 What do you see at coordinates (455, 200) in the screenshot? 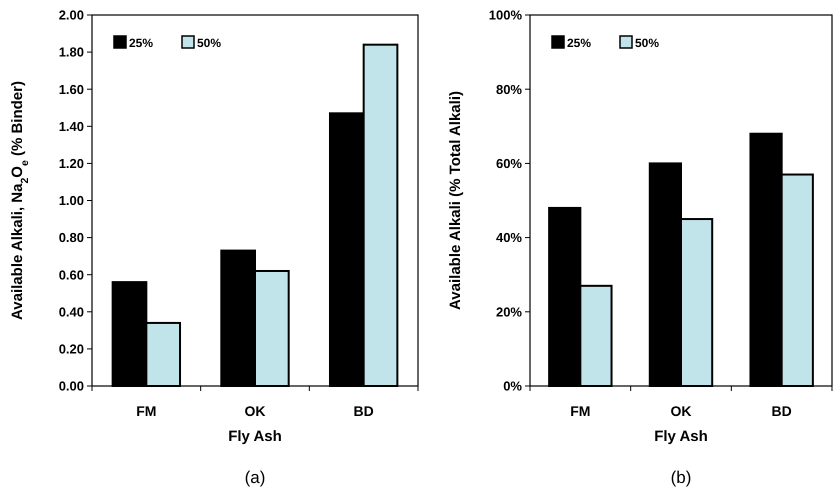
I see `y-axis-title: Available Alkali (% Total Alkali)` at bounding box center [455, 200].